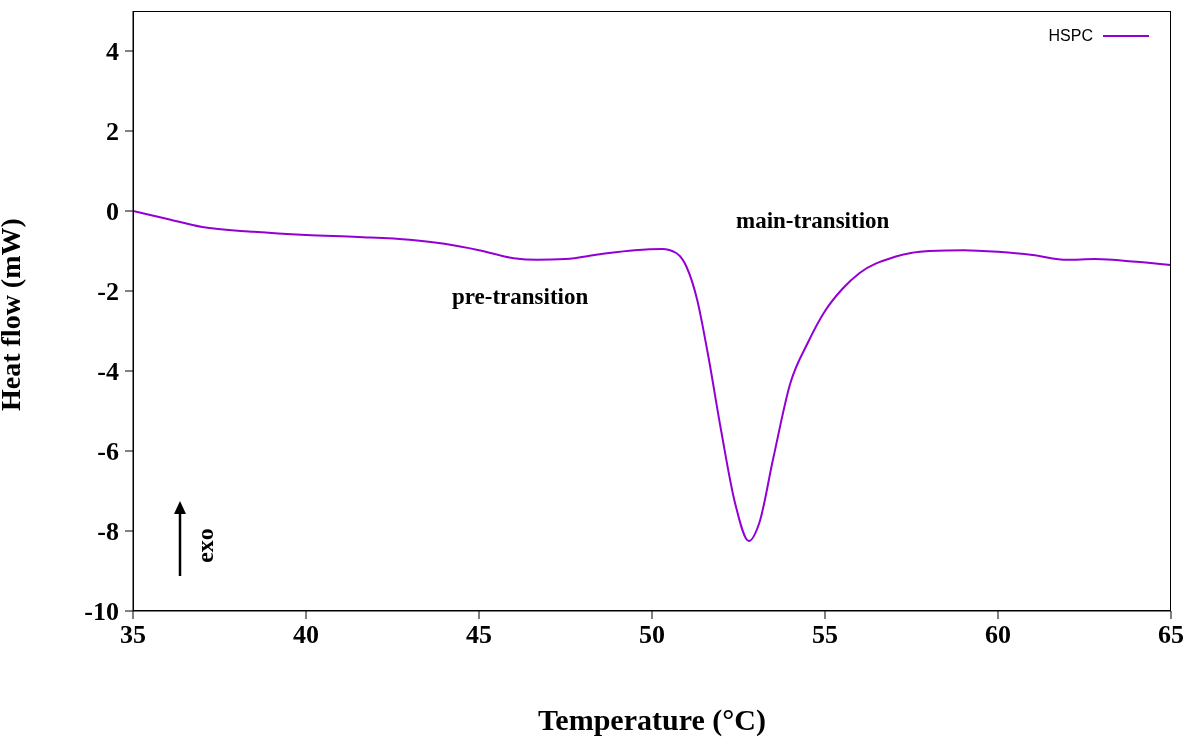  I want to click on y-tick-label: -6, so click(108, 452).